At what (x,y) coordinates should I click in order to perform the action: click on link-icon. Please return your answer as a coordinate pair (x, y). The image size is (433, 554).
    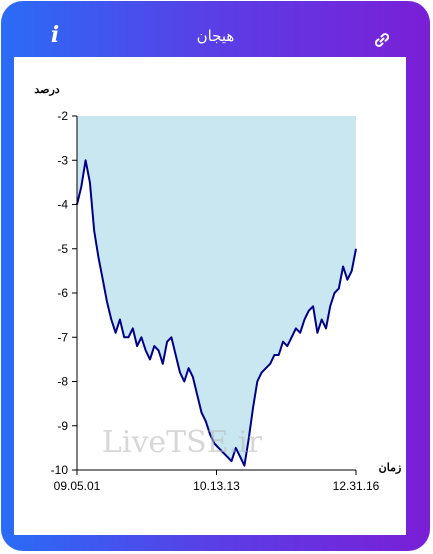
    Looking at the image, I should click on (382, 40).